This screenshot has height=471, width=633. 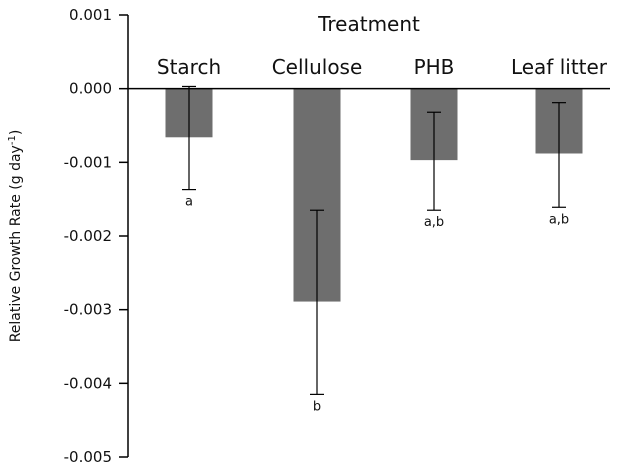 I want to click on y-axis-title-close: ), so click(x=16, y=132).